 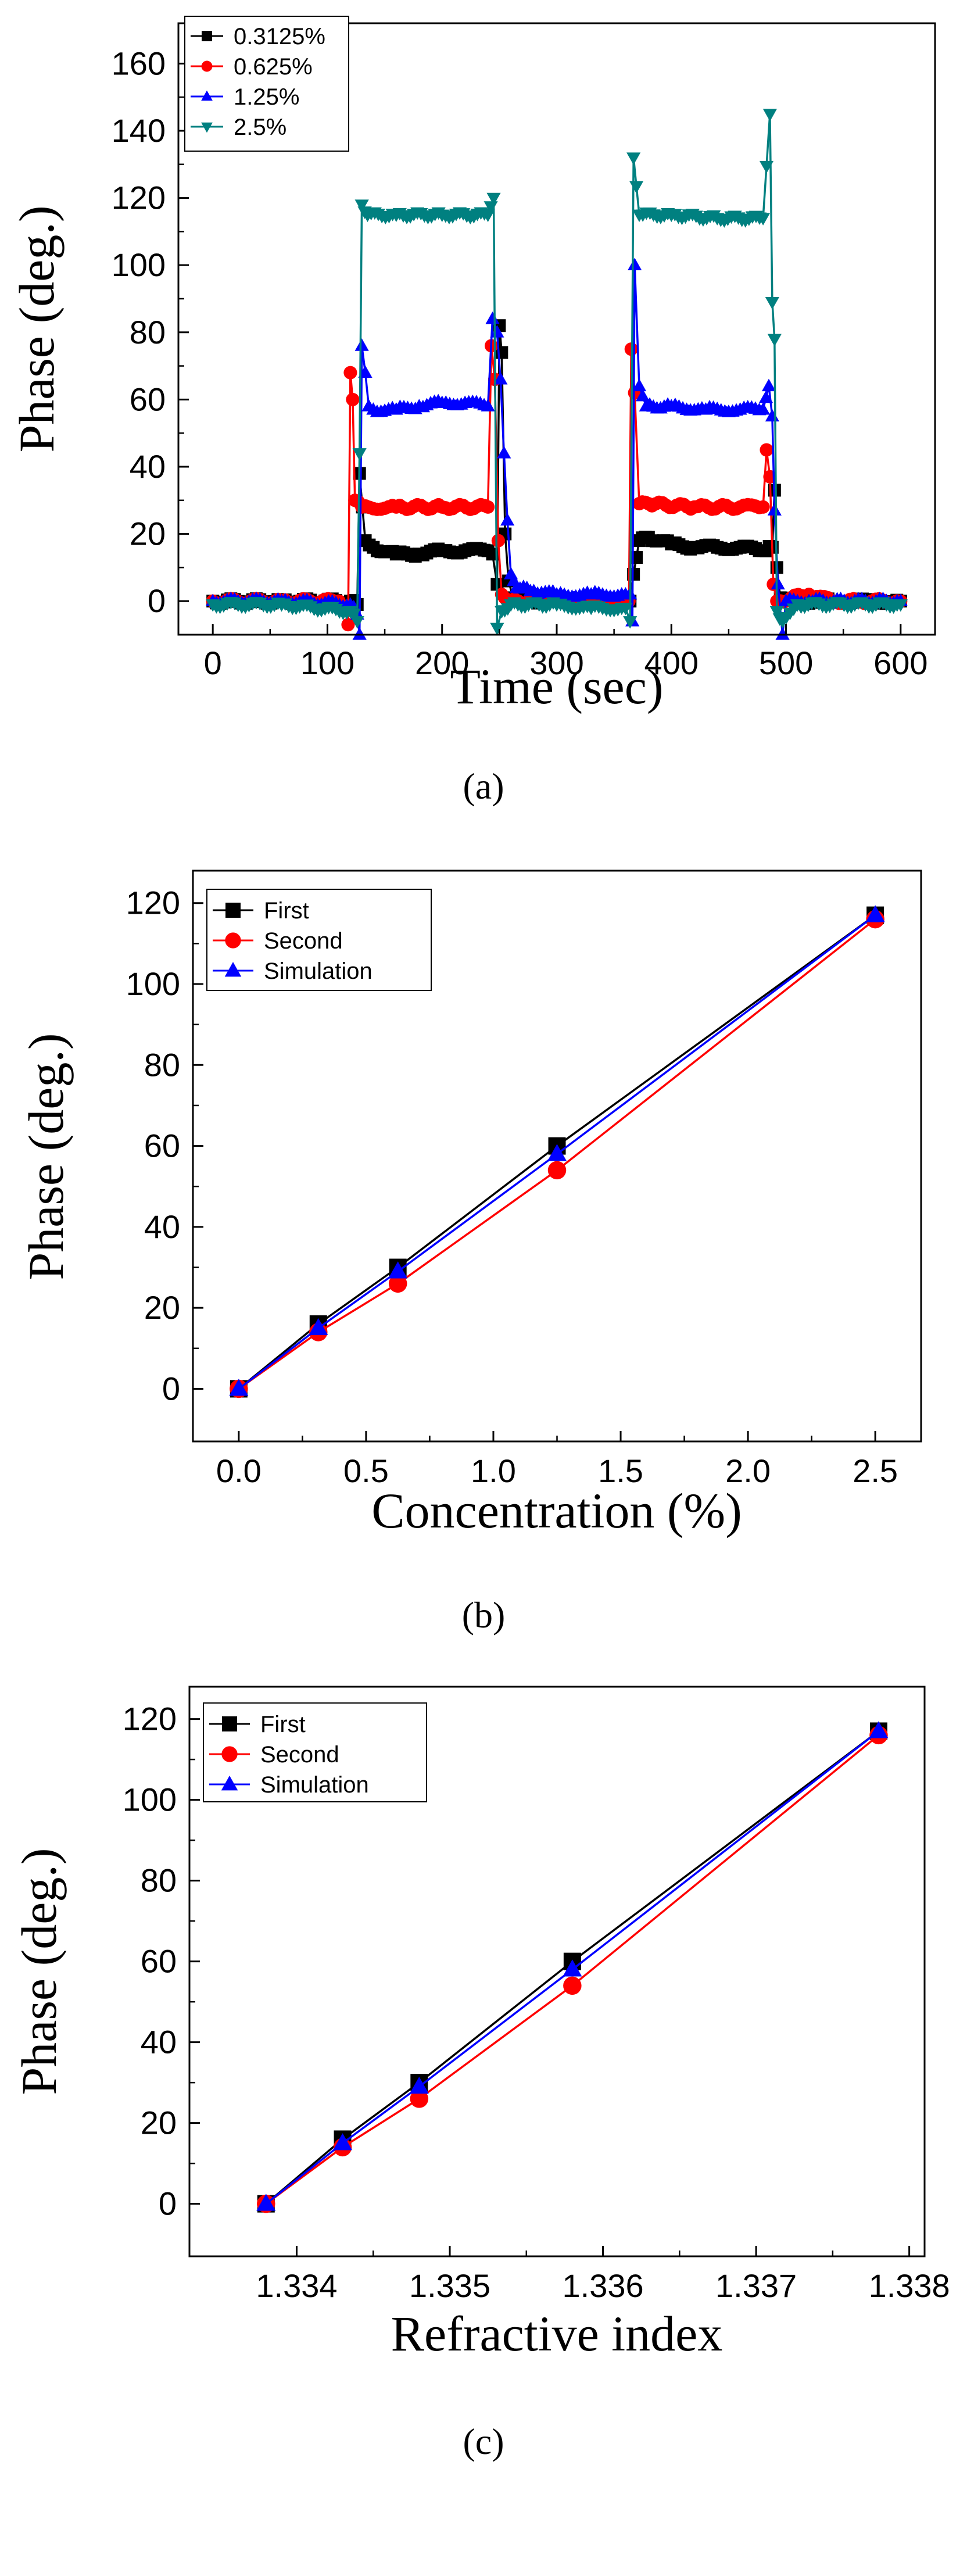 I want to click on chart-a-ytick-label-7: 140, so click(x=139, y=130).